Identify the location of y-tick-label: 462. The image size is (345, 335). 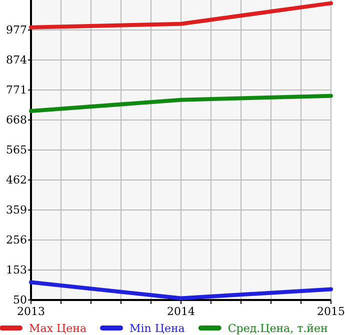
(16, 180).